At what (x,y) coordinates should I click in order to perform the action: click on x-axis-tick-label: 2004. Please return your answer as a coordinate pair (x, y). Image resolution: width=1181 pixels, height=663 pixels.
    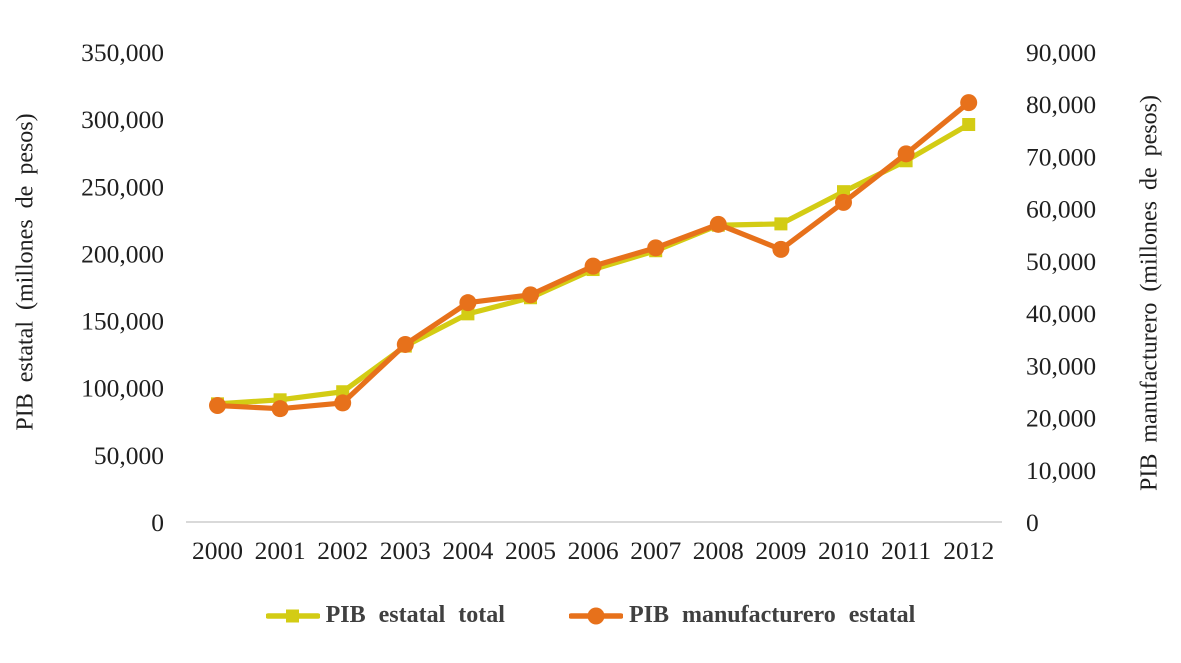
    Looking at the image, I should click on (467, 550).